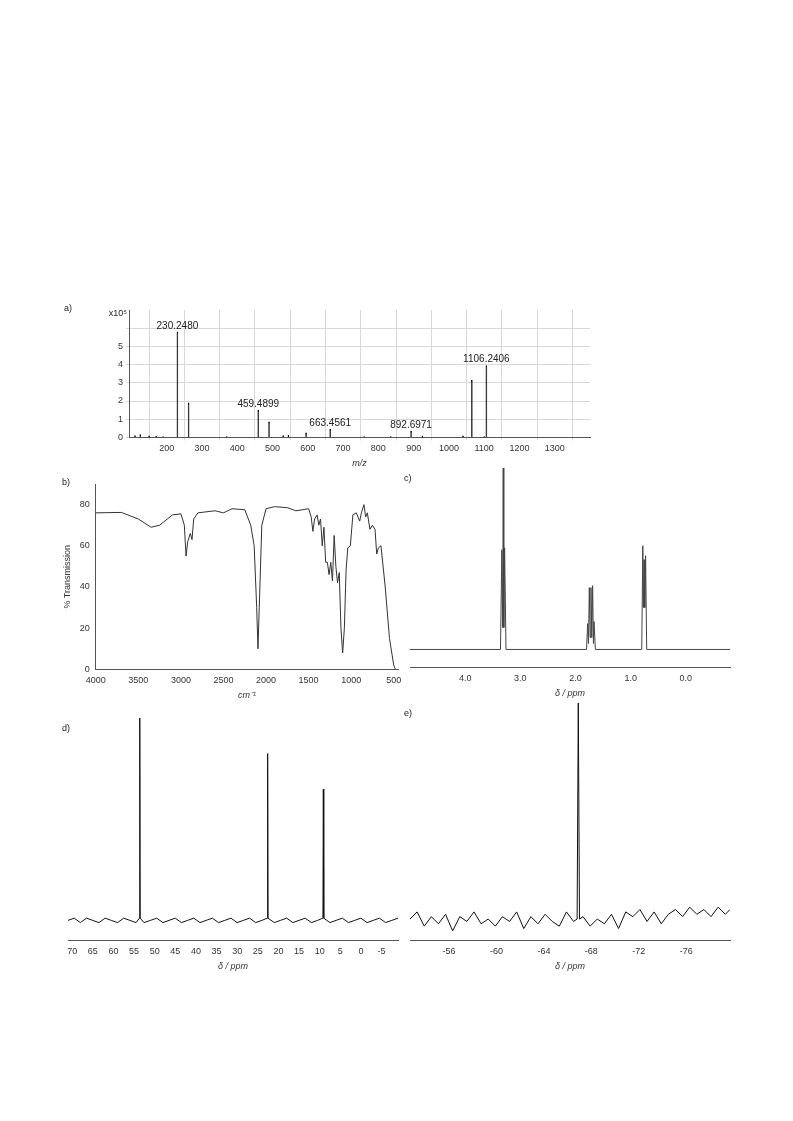 This screenshot has height=1121, width=793. What do you see at coordinates (68, 307) in the screenshot?
I see `chart-title: a)` at bounding box center [68, 307].